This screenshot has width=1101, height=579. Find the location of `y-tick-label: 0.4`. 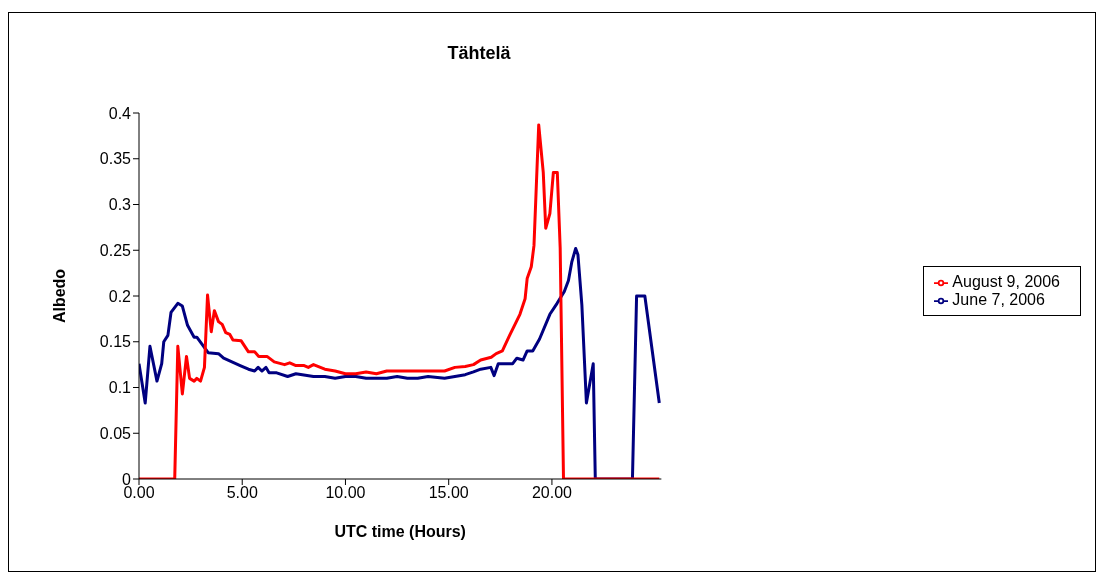

y-tick-label: 0.4 is located at coordinates (120, 113).